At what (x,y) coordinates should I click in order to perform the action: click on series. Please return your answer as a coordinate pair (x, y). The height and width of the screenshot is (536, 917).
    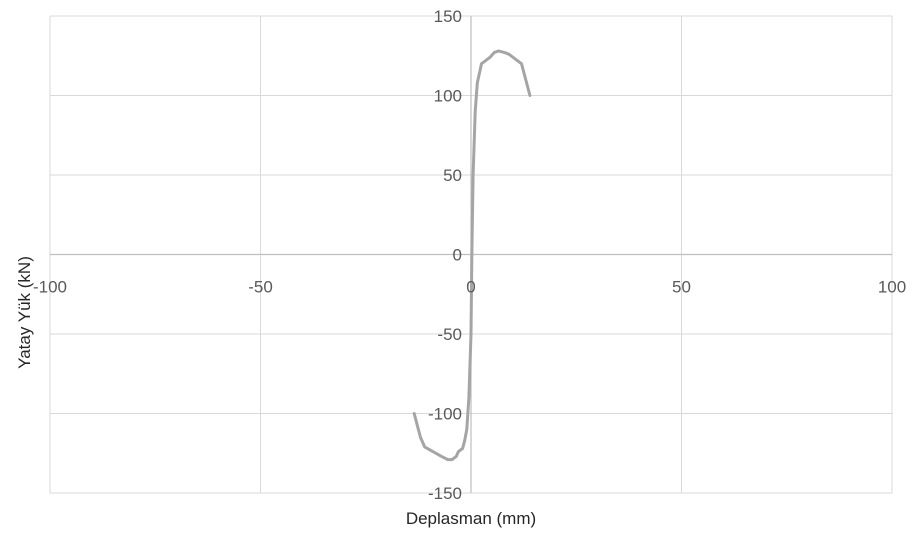
    Looking at the image, I should click on (472, 255).